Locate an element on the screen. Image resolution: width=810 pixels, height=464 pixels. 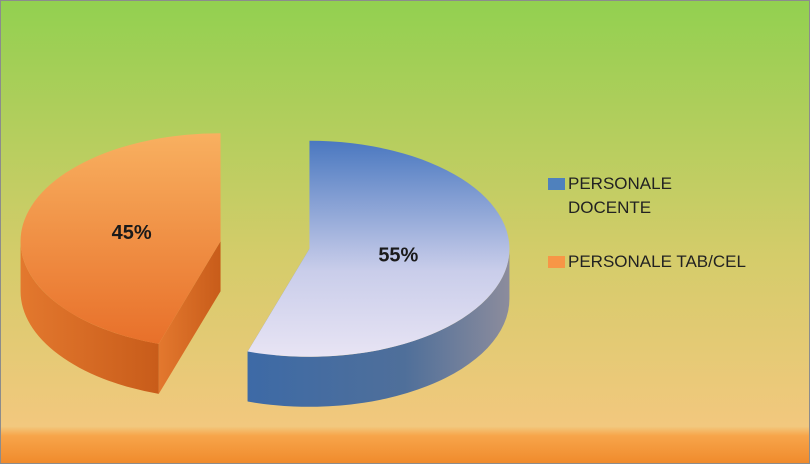
legend-entry: PERSONALE TAB/CEL is located at coordinates (668, 262).